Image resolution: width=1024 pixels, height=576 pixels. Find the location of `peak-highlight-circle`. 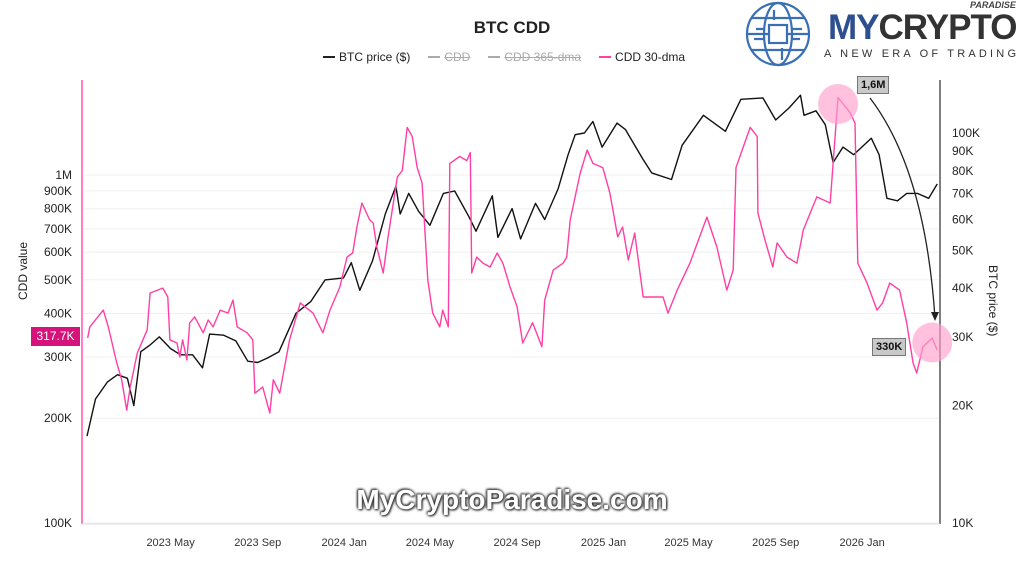

peak-highlight-circle is located at coordinates (838, 103).